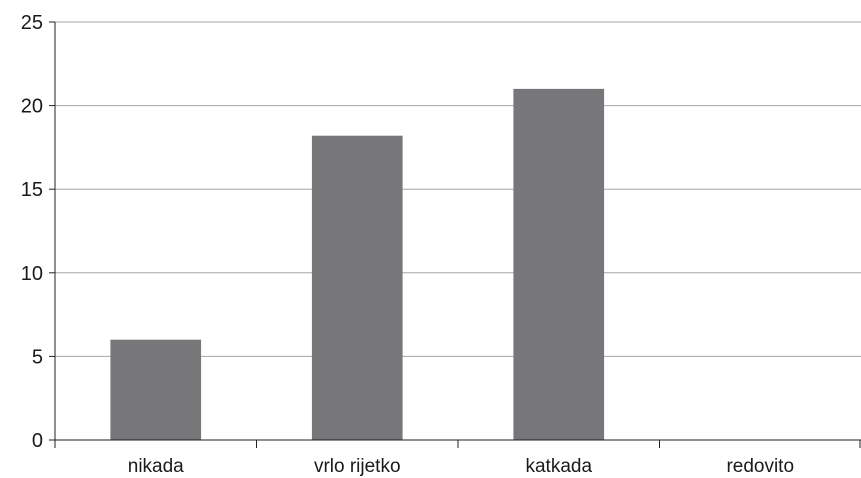 This screenshot has width=861, height=478. What do you see at coordinates (37, 441) in the screenshot?
I see `y-tick-label: 0` at bounding box center [37, 441].